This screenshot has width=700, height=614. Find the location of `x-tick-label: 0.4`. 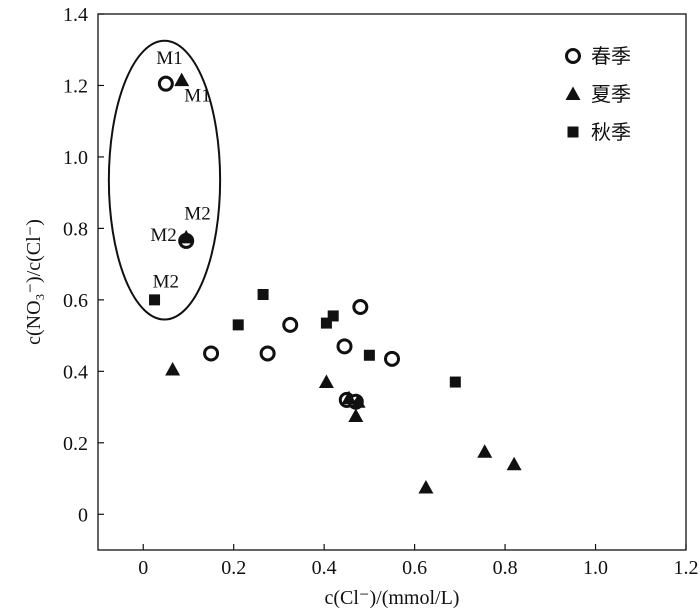

x-tick-label: 0.4 is located at coordinates (324, 568).